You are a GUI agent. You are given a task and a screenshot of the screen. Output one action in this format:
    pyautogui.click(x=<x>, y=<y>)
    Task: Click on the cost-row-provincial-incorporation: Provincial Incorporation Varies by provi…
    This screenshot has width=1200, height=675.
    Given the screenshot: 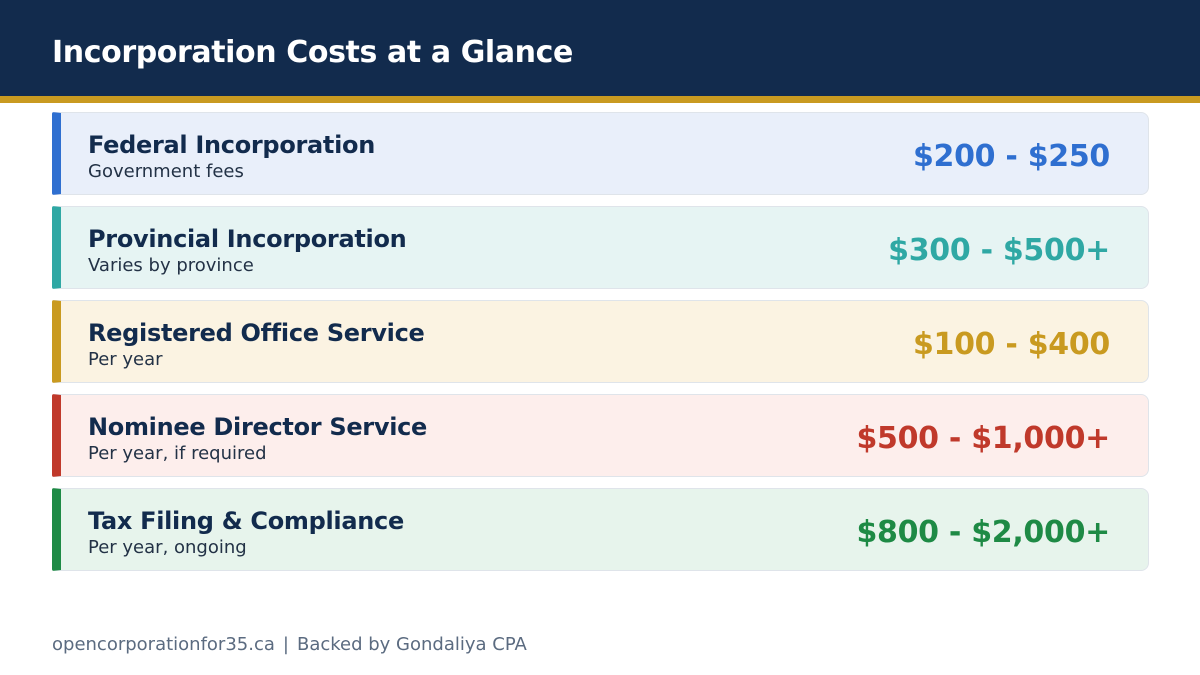 What is the action you would take?
    pyautogui.click(x=600, y=247)
    